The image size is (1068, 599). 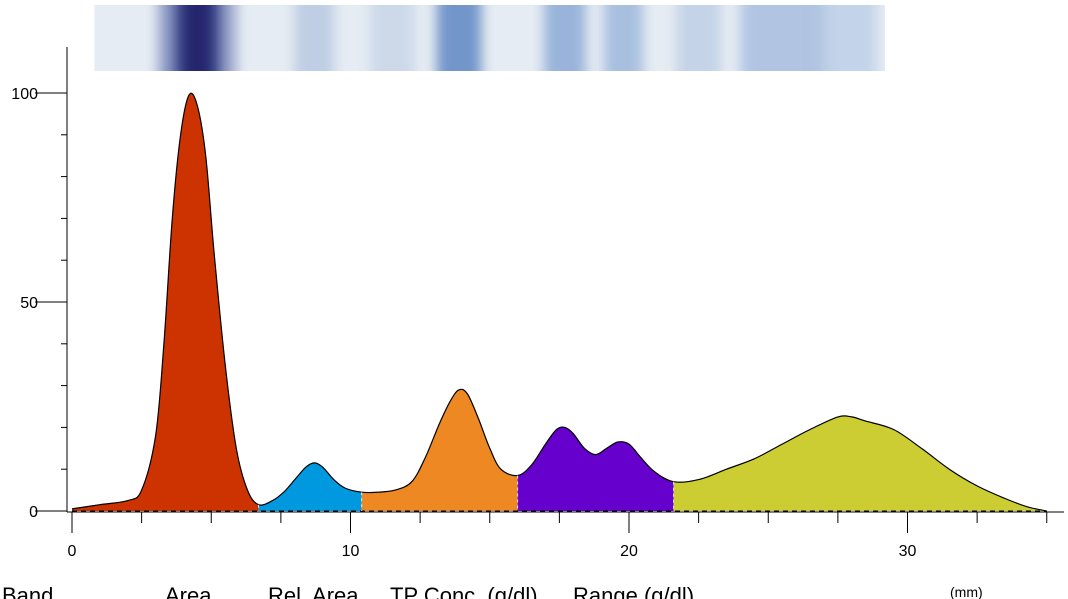 What do you see at coordinates (464, 591) in the screenshot?
I see `column-header-tp-conc: TP Conc. (g/dl)` at bounding box center [464, 591].